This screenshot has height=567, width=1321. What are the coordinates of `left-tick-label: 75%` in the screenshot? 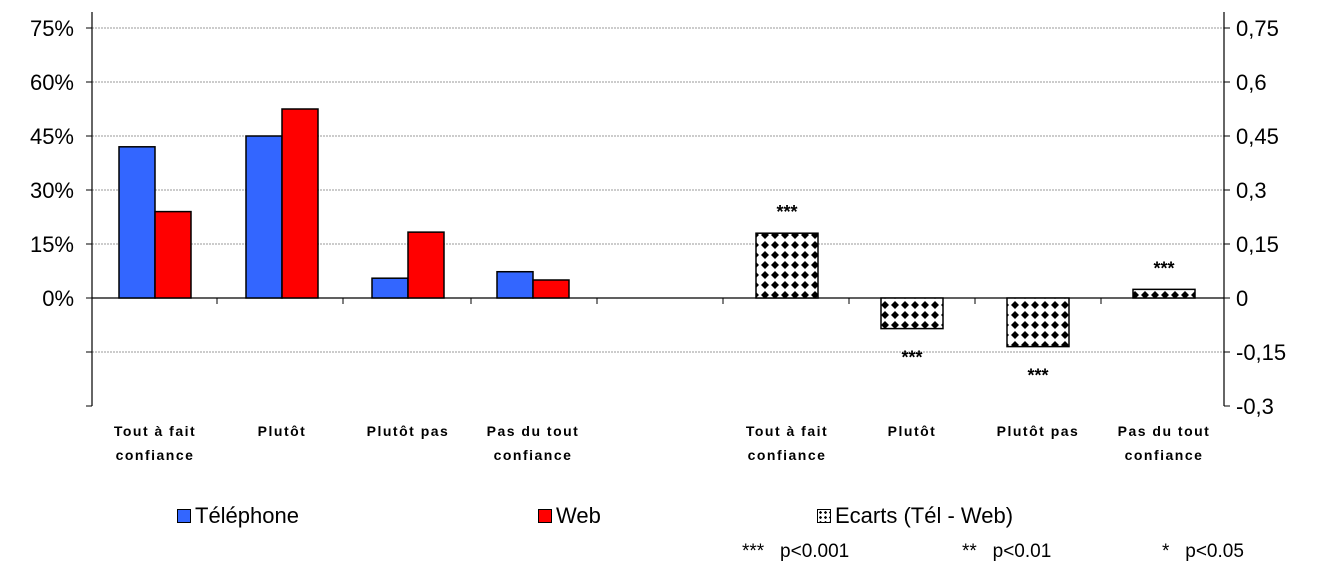 It's located at (52, 28).